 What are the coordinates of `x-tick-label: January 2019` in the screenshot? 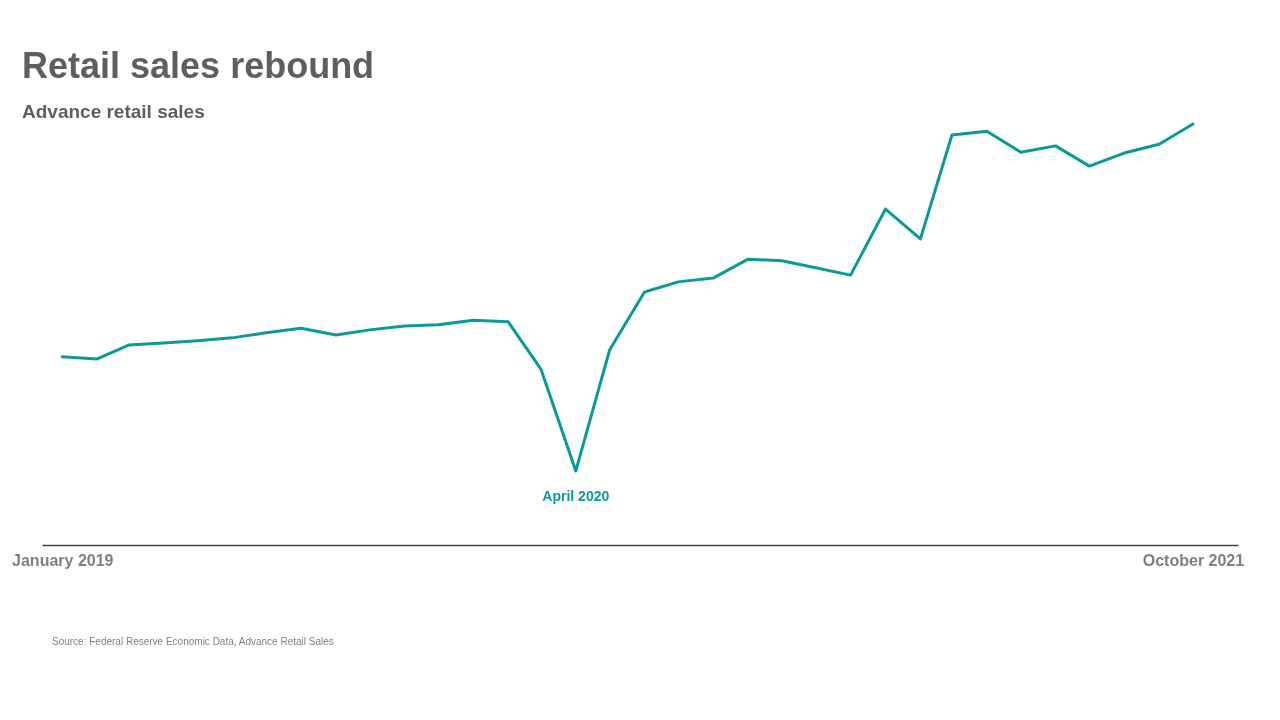 It's located at (63, 561).